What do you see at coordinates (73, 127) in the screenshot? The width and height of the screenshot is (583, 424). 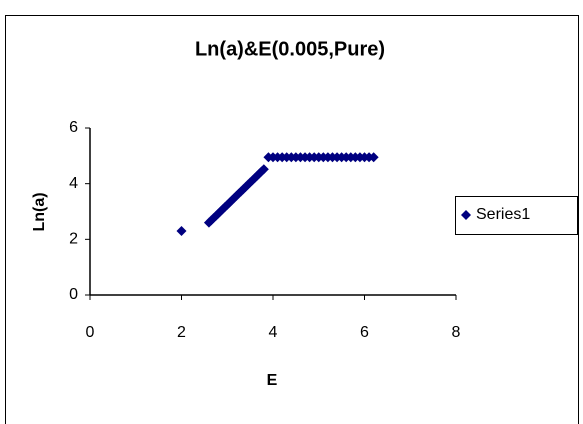 I see `y-tick-label: 6` at bounding box center [73, 127].